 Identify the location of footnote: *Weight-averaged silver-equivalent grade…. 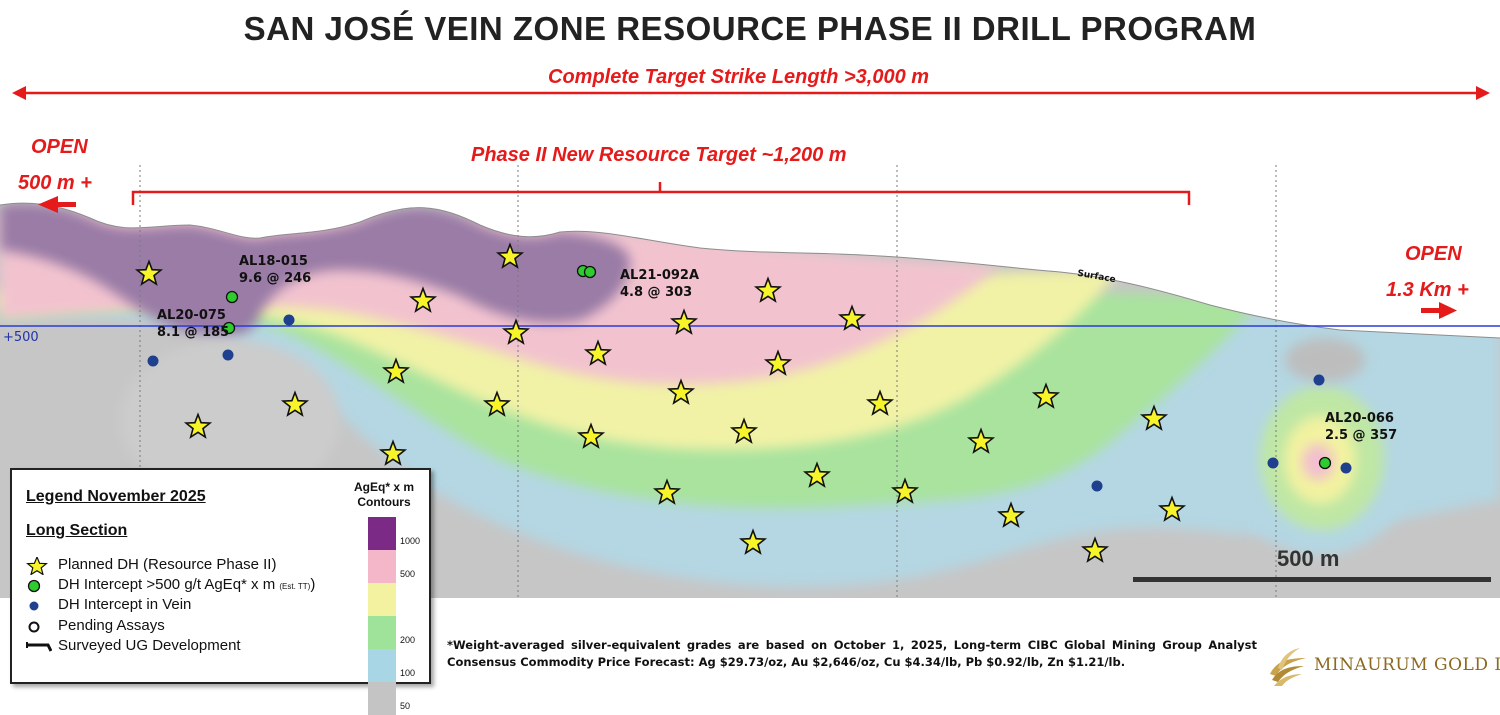
(852, 653).